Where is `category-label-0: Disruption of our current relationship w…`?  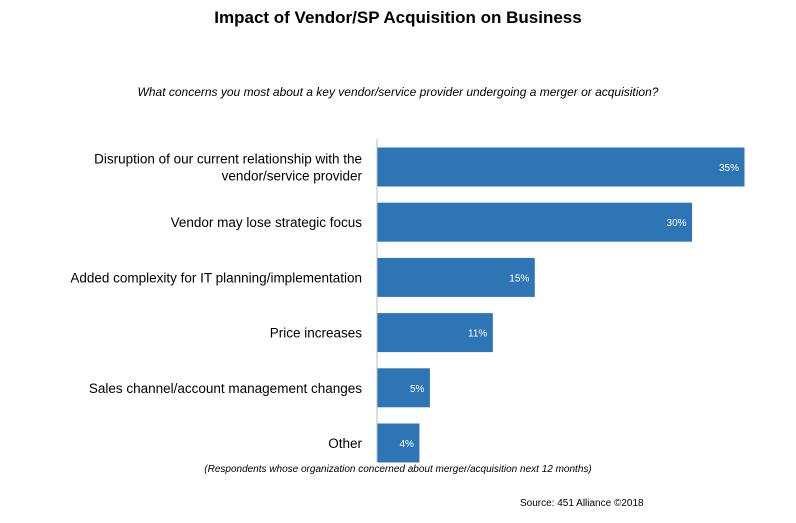
category-label-0: Disruption of our current relationship w… is located at coordinates (228, 168).